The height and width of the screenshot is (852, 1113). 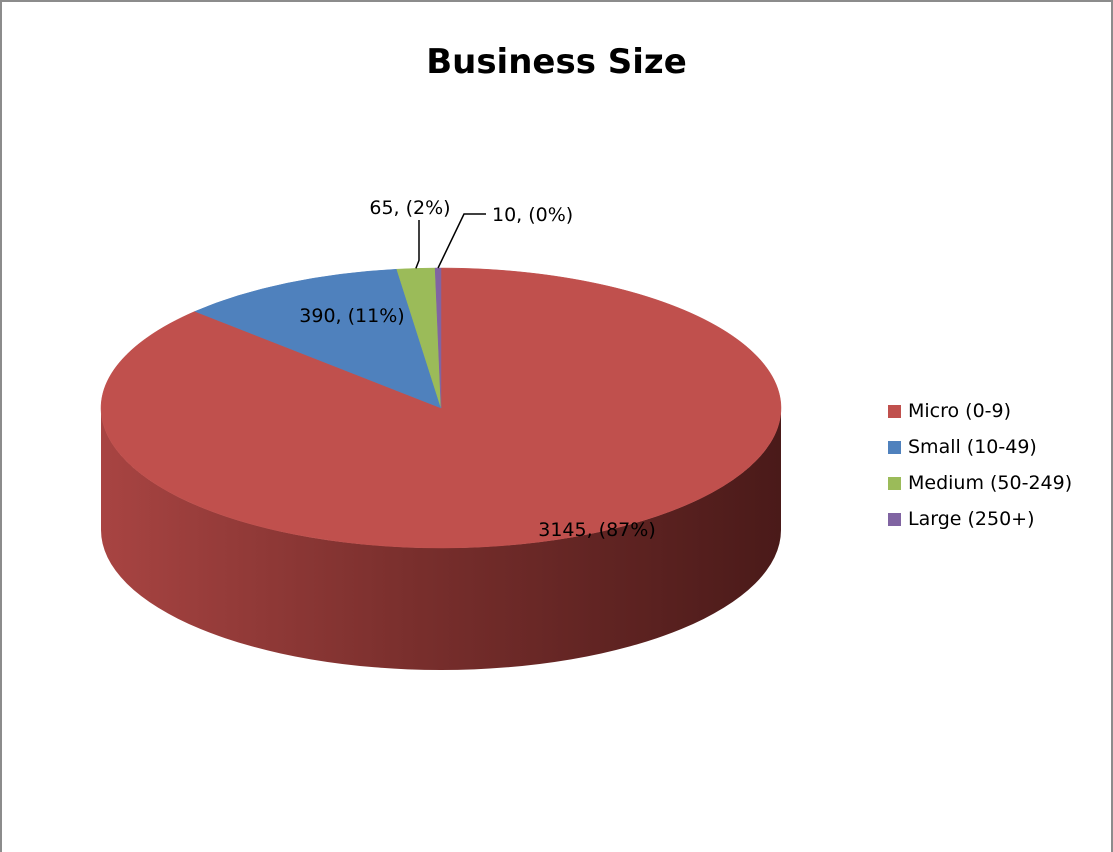 I want to click on legend-item-large: Large (250+), so click(x=980, y=519).